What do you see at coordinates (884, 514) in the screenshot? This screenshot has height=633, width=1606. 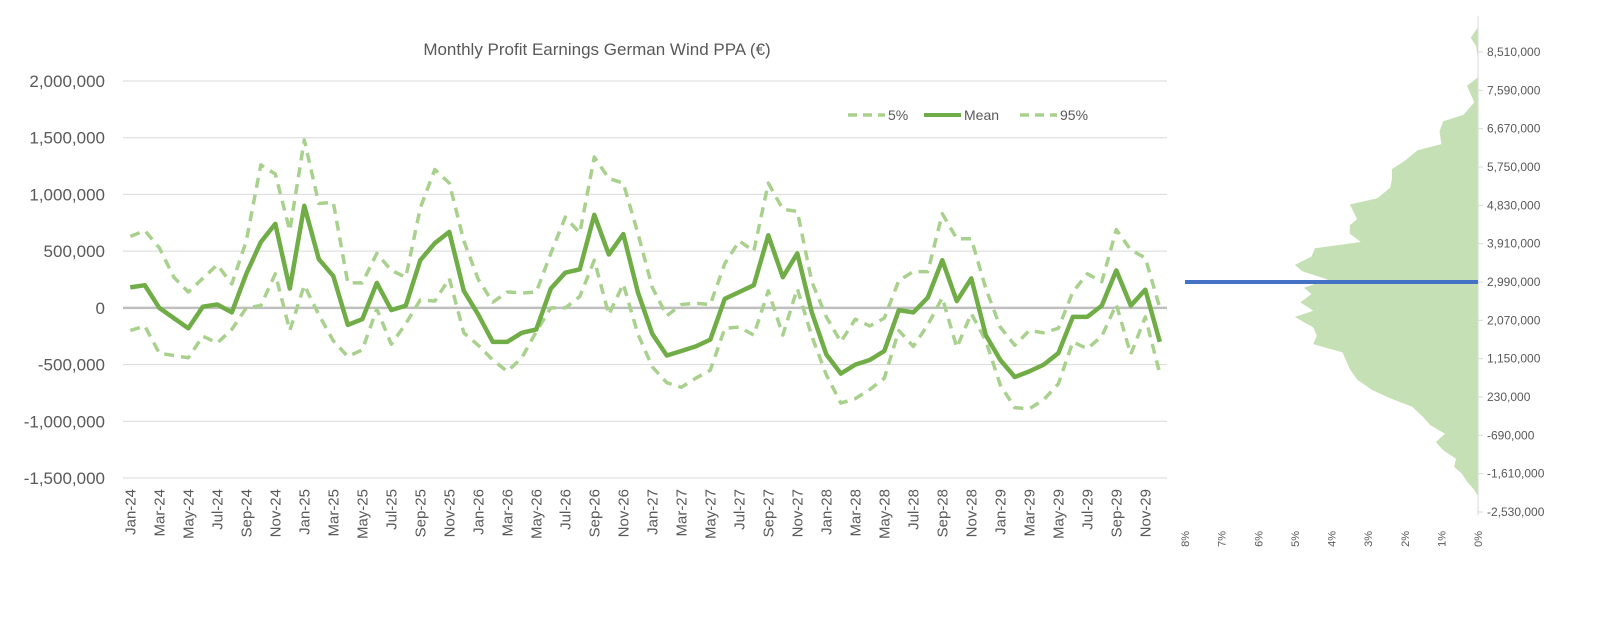 I see `x-tick-label: May-28` at bounding box center [884, 514].